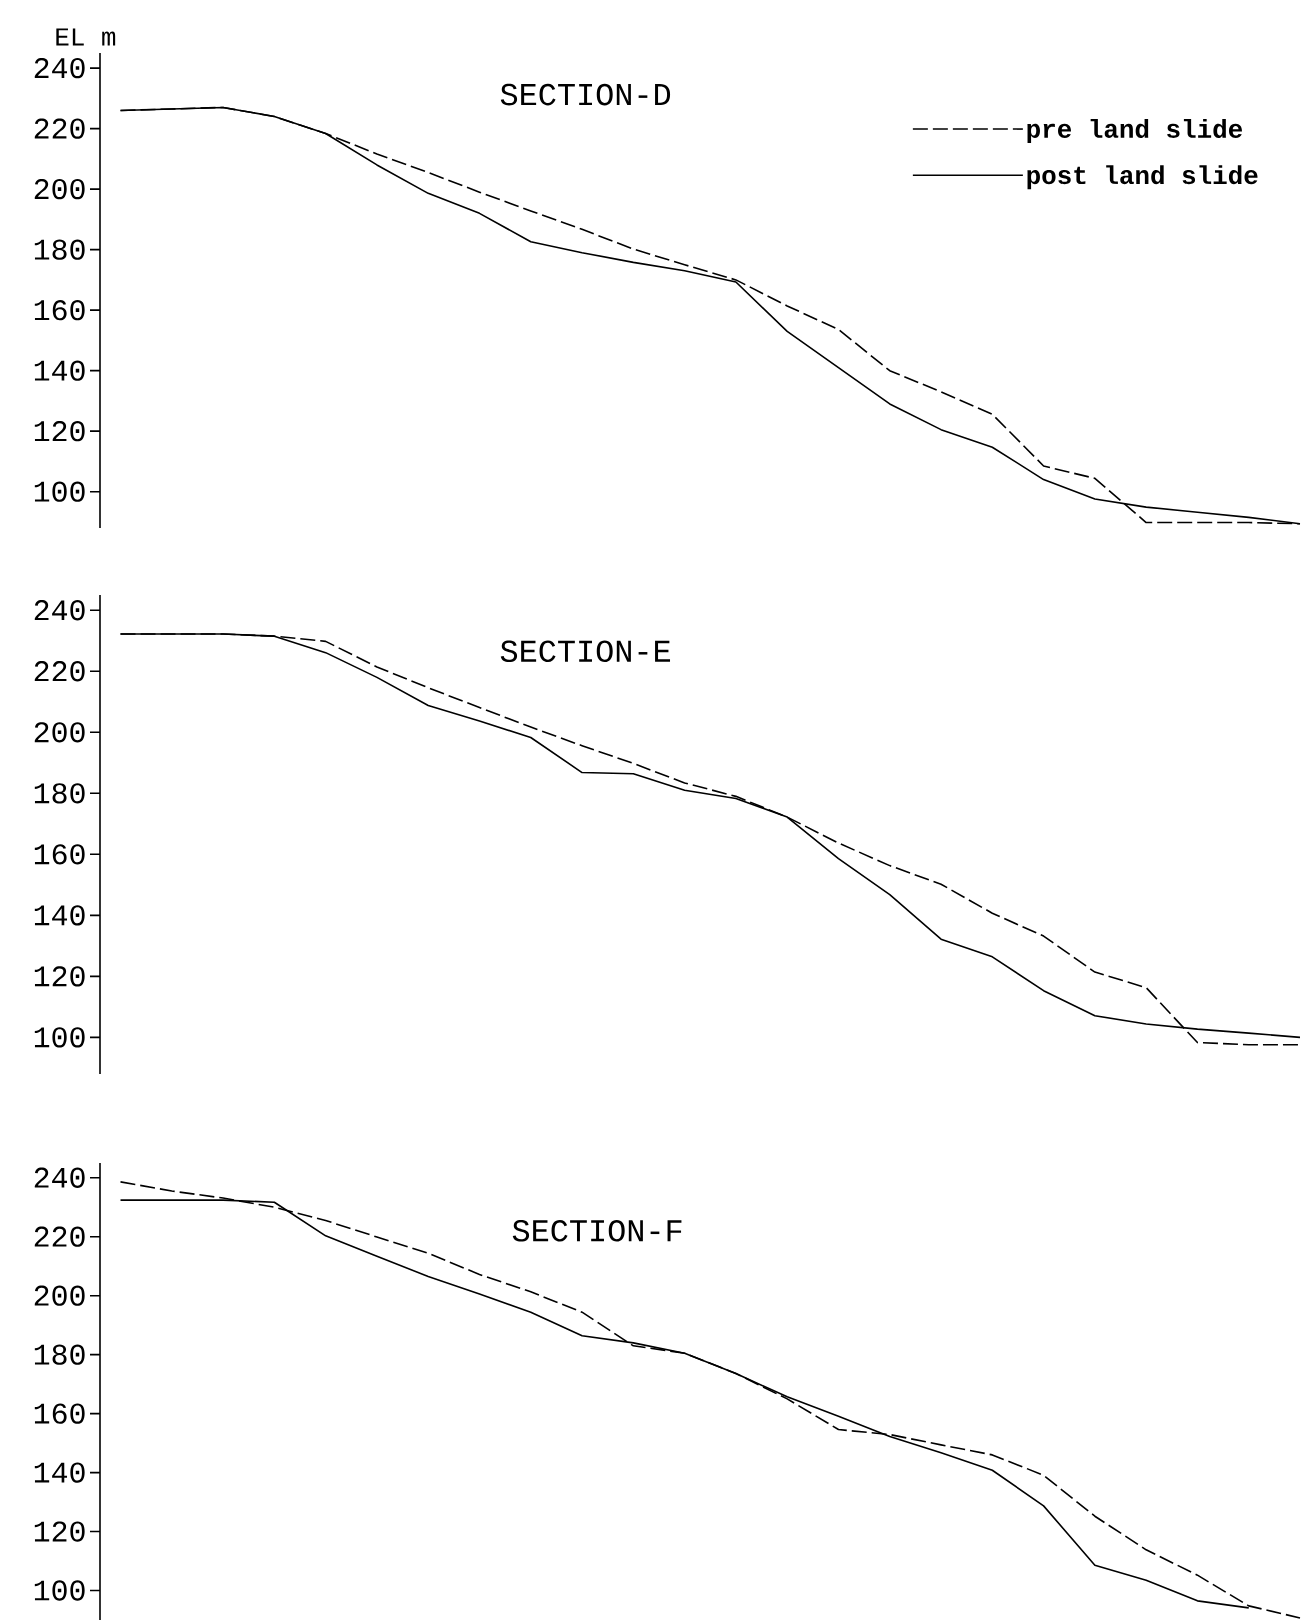 This screenshot has height=1623, width=1308. Describe the element at coordinates (1134, 131) in the screenshot. I see `legend-label: pre land slide` at that location.